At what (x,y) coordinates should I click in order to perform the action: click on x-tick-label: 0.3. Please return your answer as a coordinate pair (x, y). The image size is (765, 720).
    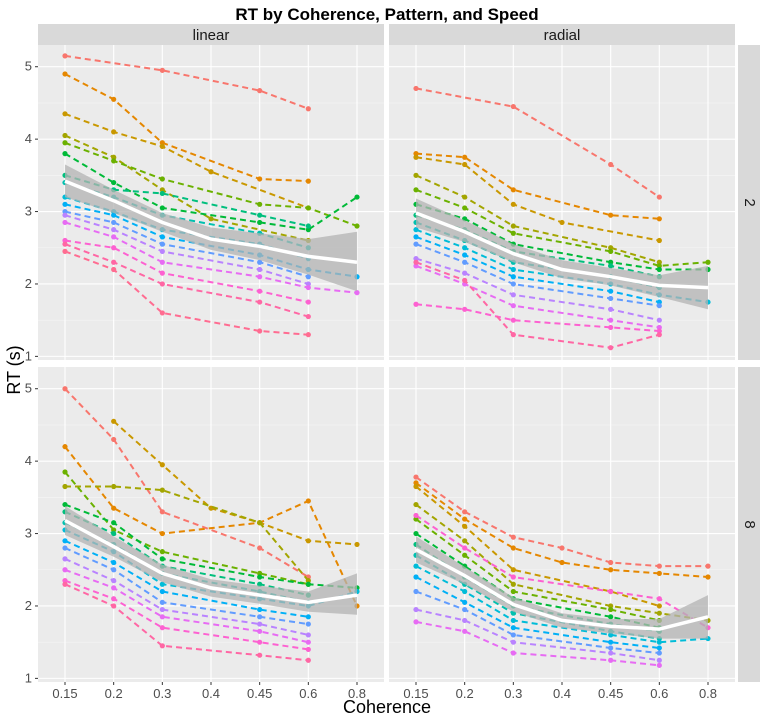
    Looking at the image, I should click on (162, 693).